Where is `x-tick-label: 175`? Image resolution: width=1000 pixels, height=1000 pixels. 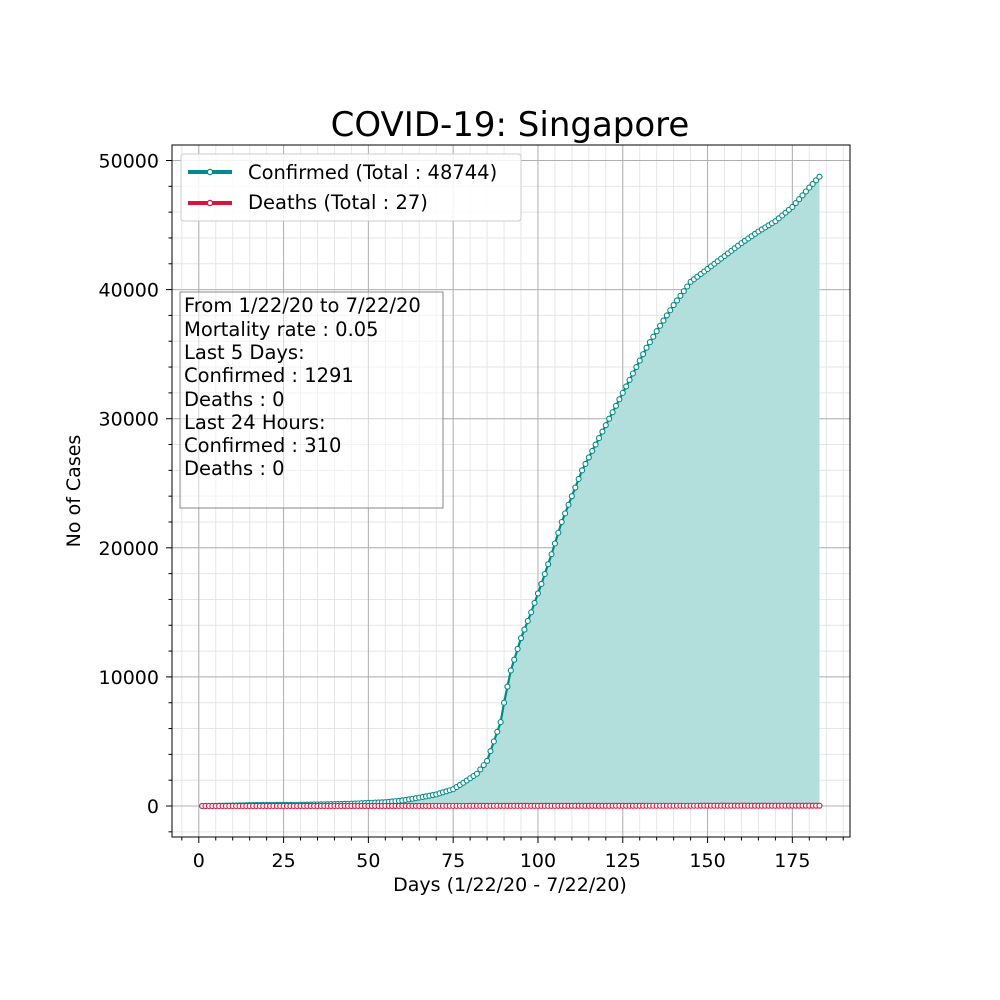 x-tick-label: 175 is located at coordinates (792, 861).